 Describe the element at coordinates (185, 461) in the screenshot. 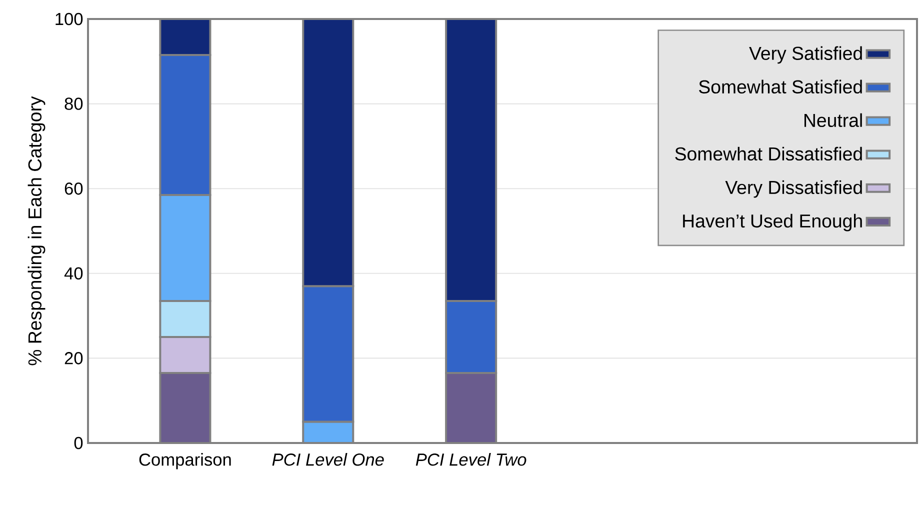

I see `x-tick-label: Comparison` at that location.